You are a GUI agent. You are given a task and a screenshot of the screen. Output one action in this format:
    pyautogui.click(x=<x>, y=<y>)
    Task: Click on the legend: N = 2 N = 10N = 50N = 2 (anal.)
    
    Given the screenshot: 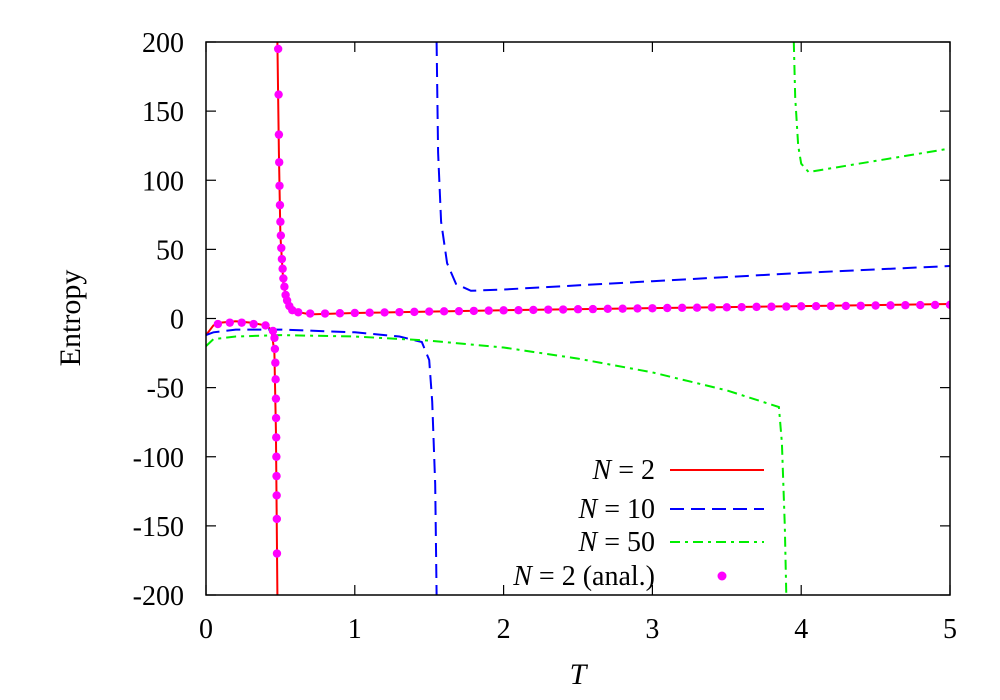 What is the action you would take?
    pyautogui.click(x=638, y=523)
    